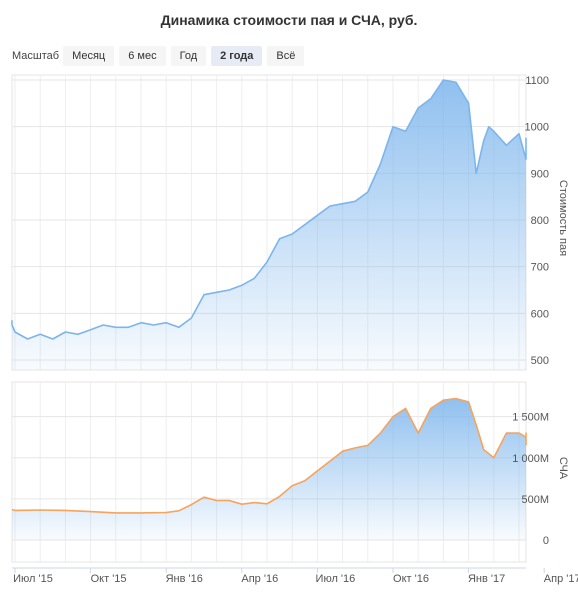 The width and height of the screenshot is (578, 600). I want to click on y-axis-title: СЧА, so click(563, 468).